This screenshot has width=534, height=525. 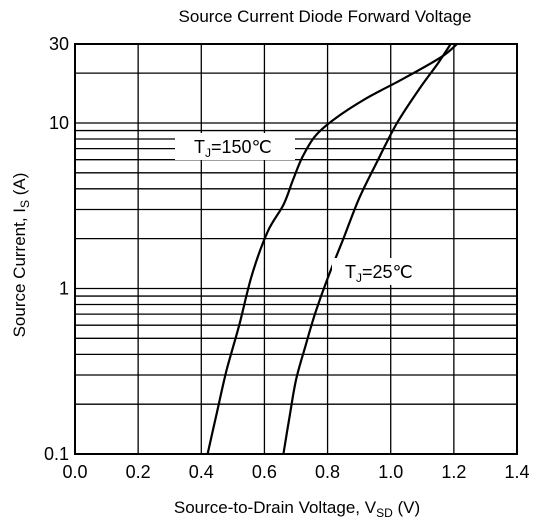 I want to click on y-tick-label: 30, so click(x=59, y=44).